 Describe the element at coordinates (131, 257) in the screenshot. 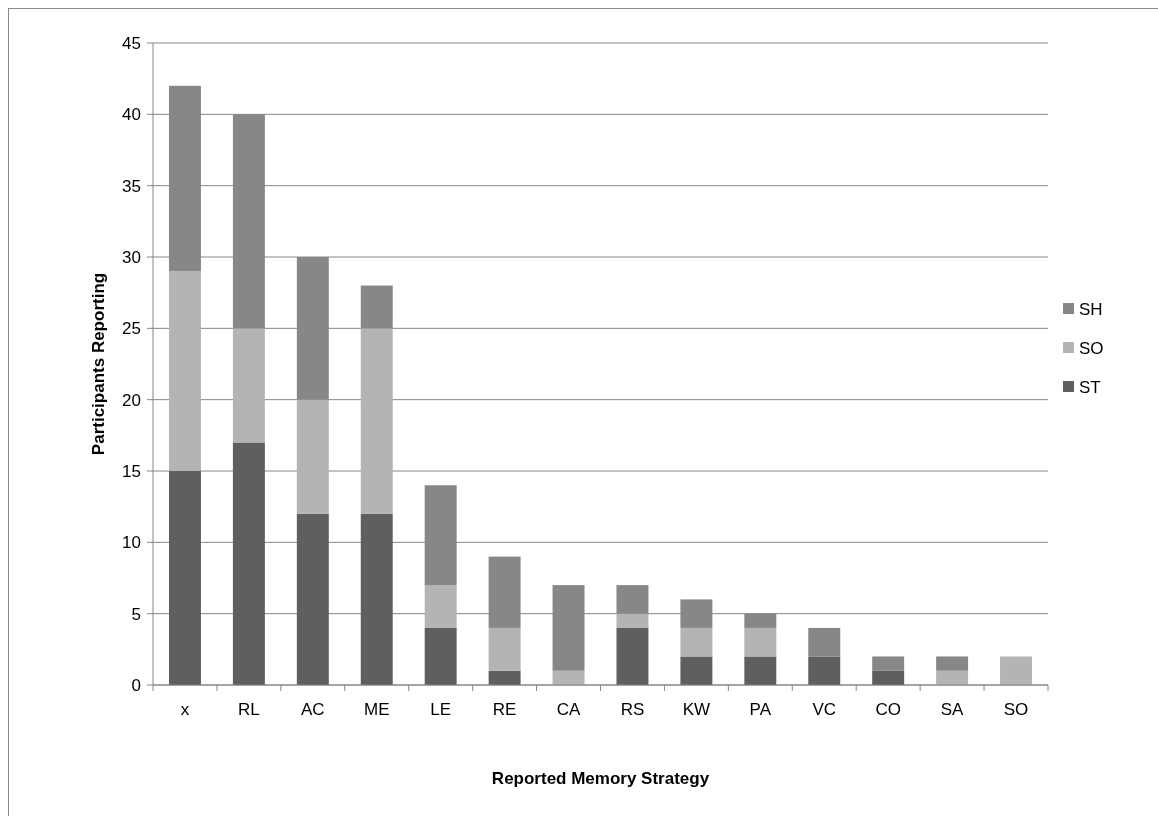

I see `y-tick-label: 30` at that location.